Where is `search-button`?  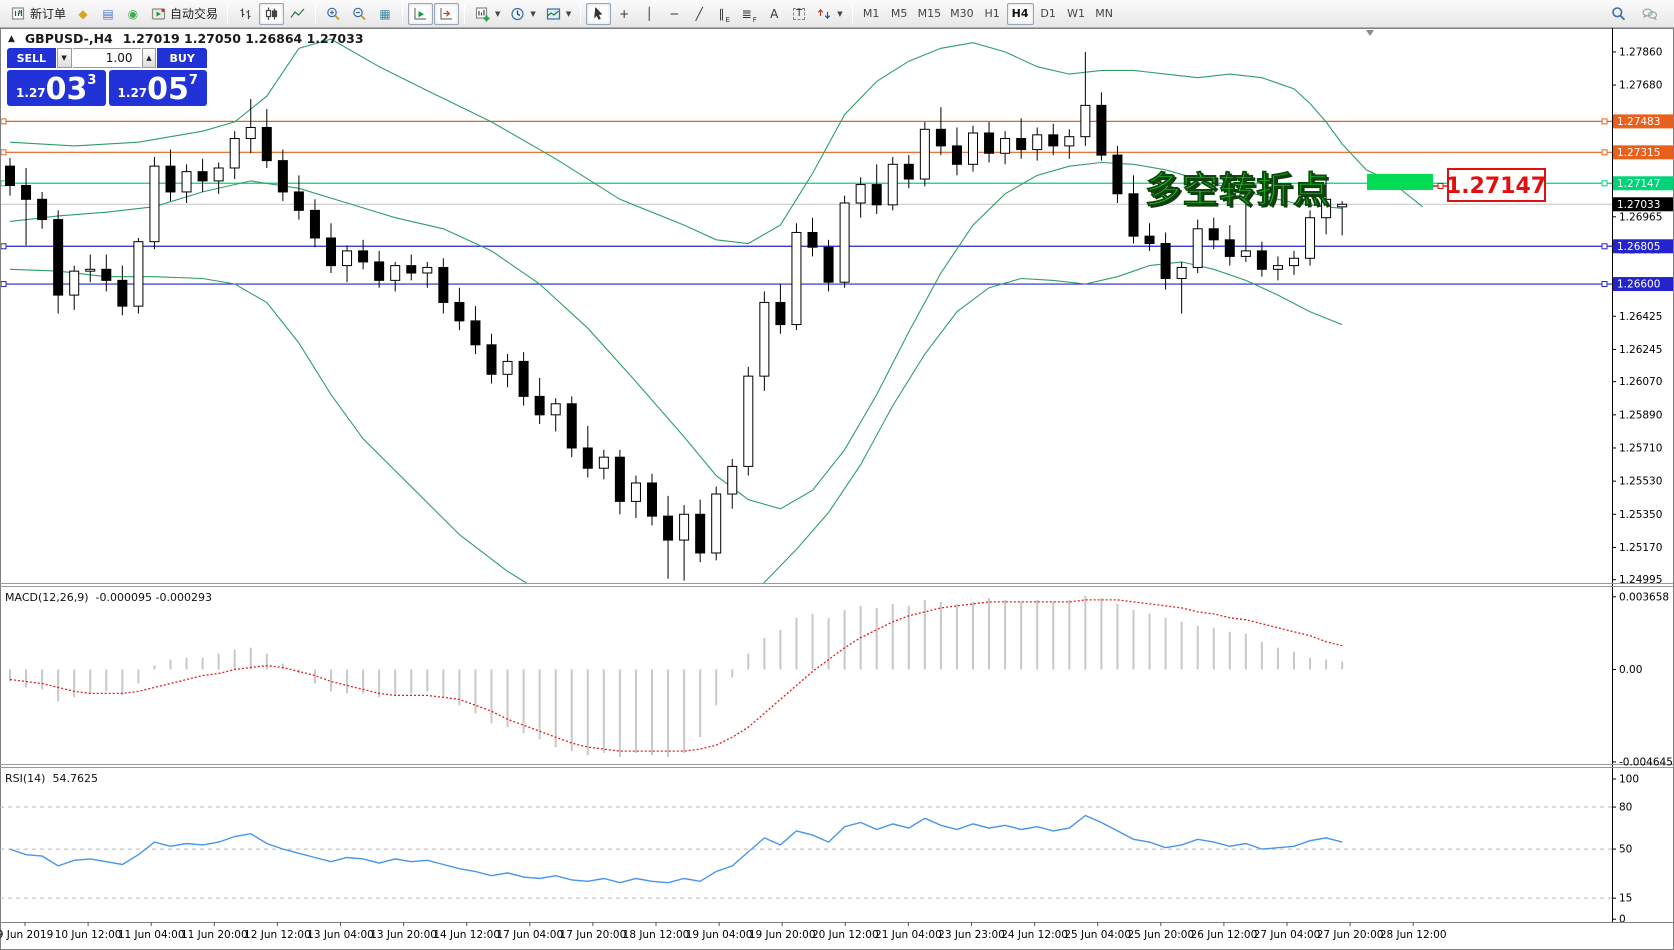 search-button is located at coordinates (1618, 14).